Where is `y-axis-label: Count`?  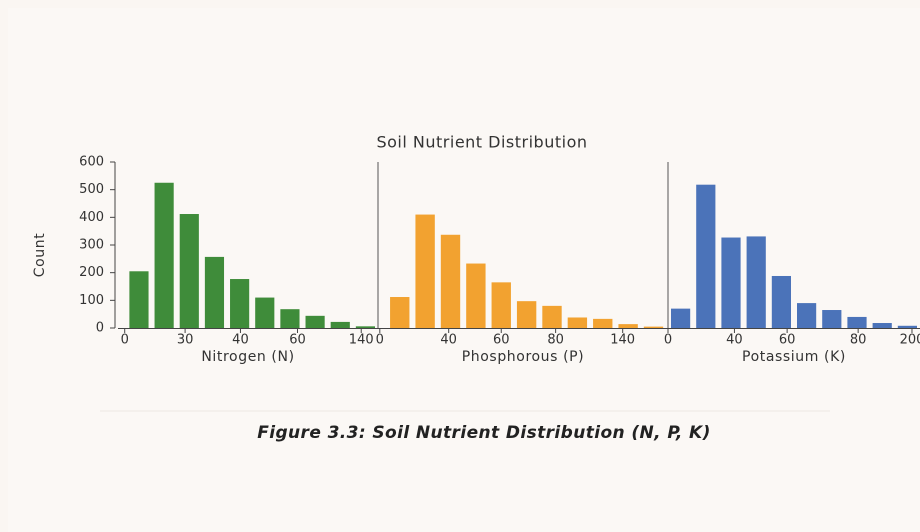
y-axis-label: Count is located at coordinates (40, 255).